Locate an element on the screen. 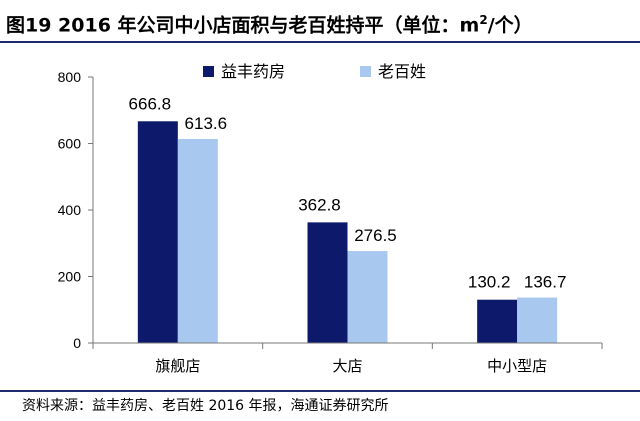 Image resolution: width=640 pixels, height=421 pixels. y-tick-label: 400 is located at coordinates (70, 210).